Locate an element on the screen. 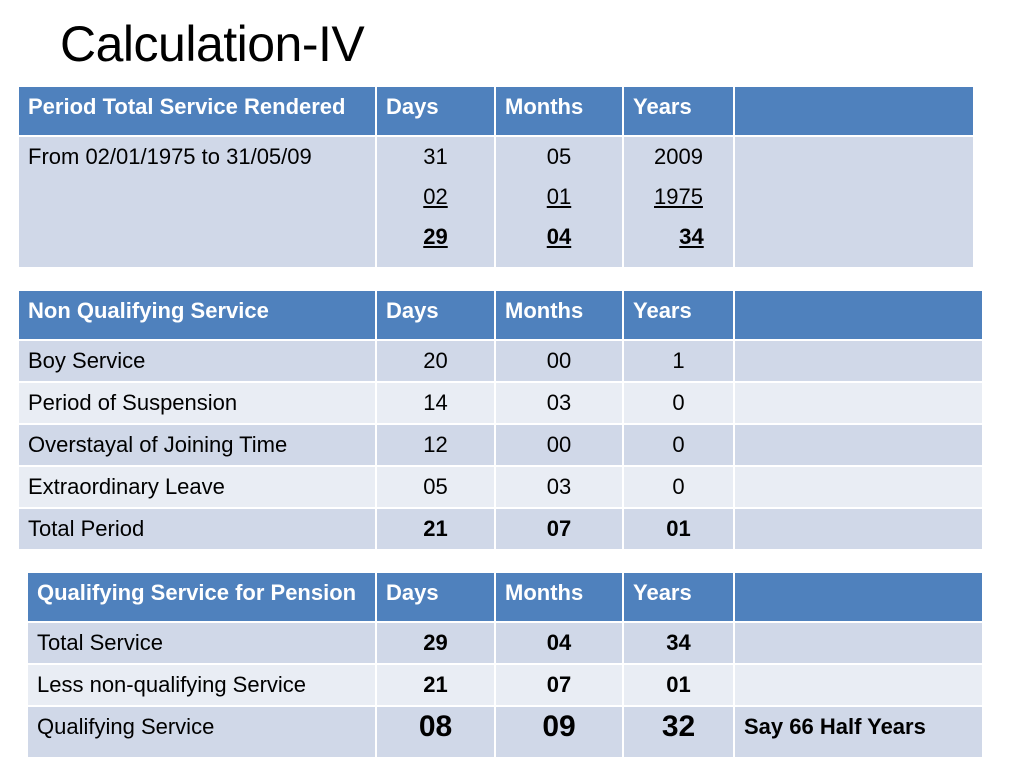  row-label: Period of Suspension is located at coordinates (197, 403).